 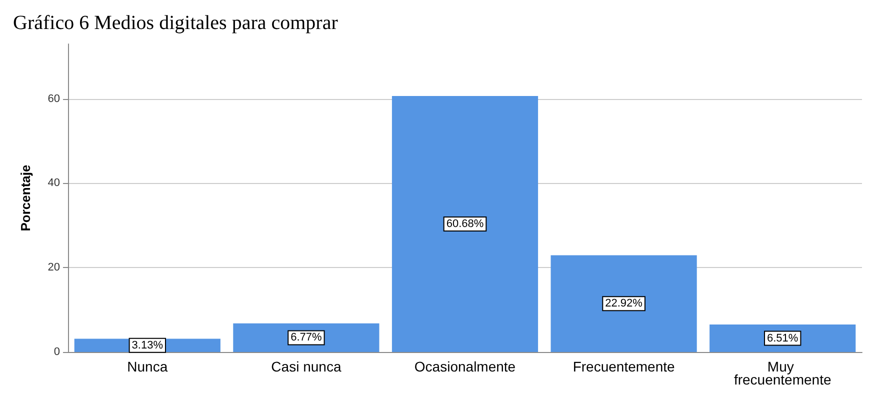 What do you see at coordinates (25, 198) in the screenshot?
I see `y-axis-title: Porcentaje` at bounding box center [25, 198].